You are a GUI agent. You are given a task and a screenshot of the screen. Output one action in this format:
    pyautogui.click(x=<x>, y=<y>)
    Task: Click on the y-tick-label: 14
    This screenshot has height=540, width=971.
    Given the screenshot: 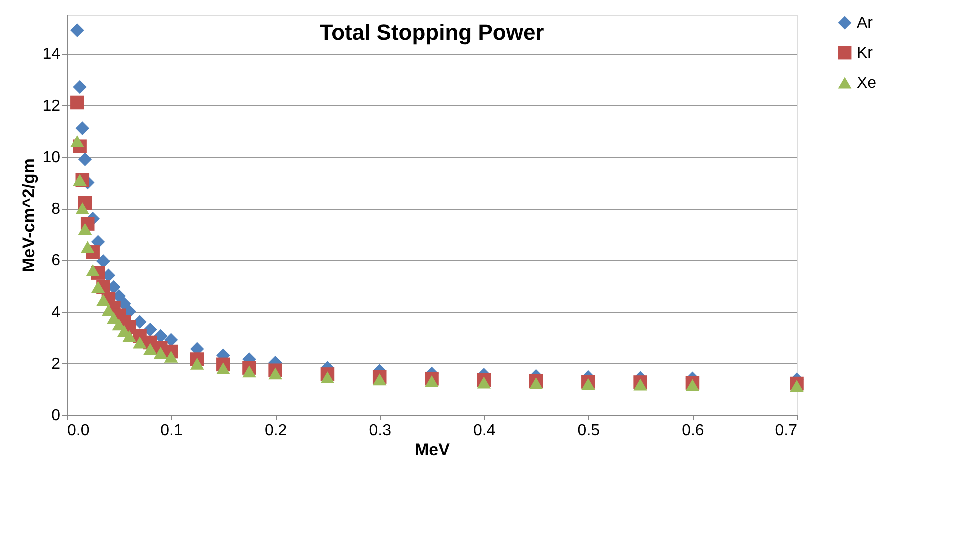 What is the action you would take?
    pyautogui.click(x=51, y=55)
    